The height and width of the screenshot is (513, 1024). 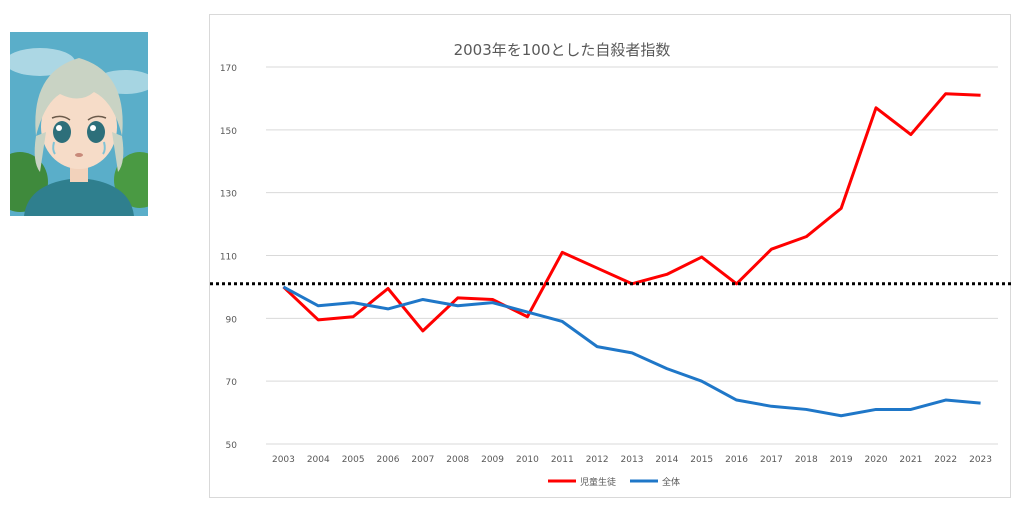 What do you see at coordinates (527, 460) in the screenshot?
I see `x-tick-label: 2010` at bounding box center [527, 460].